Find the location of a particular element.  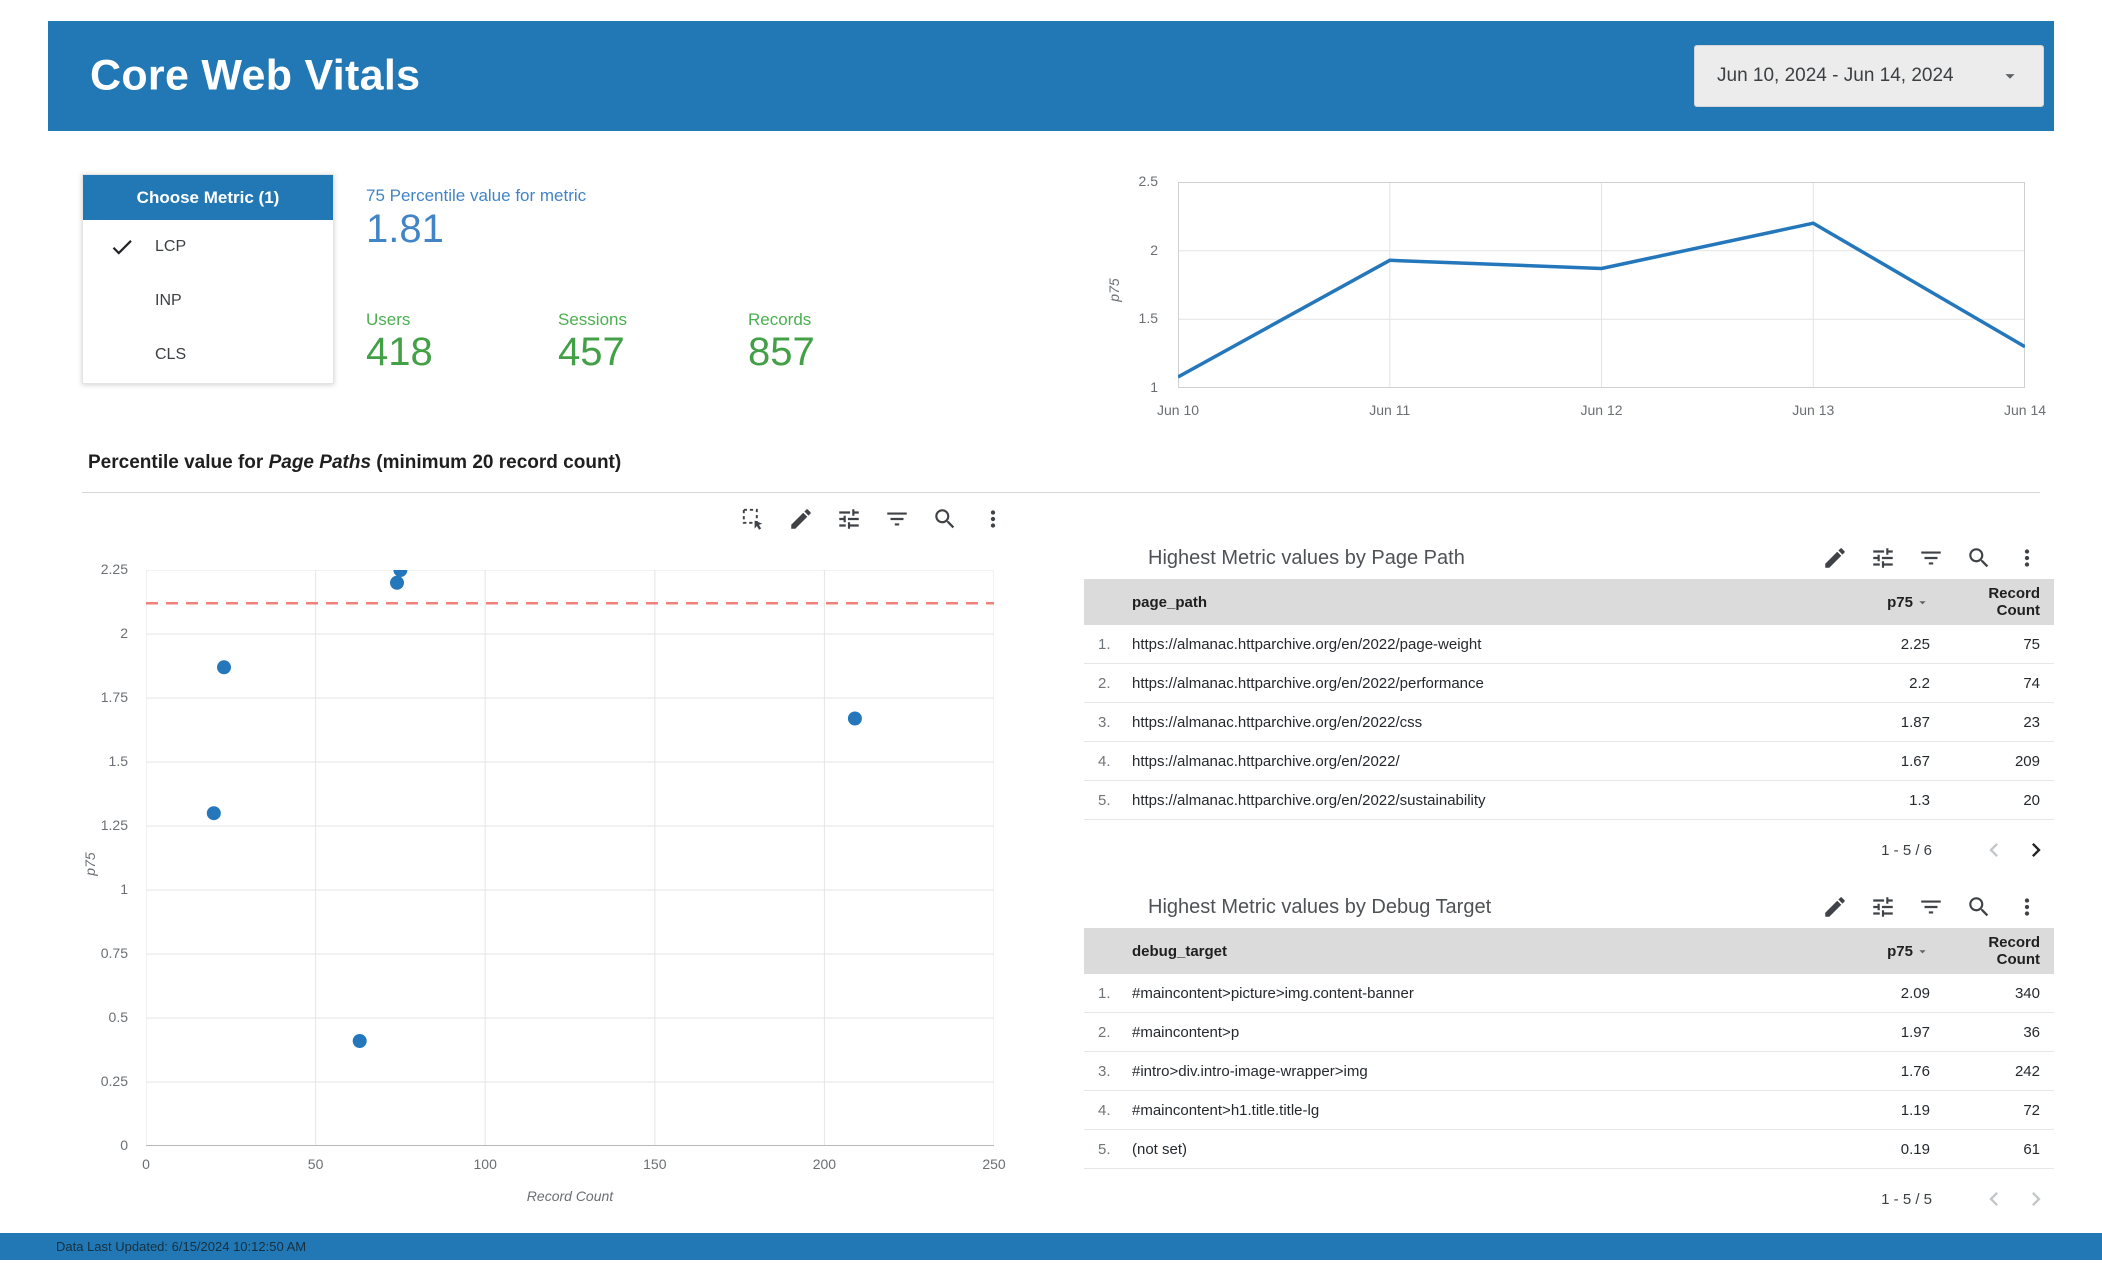

dimension-column-header: debug_target is located at coordinates (1180, 951).